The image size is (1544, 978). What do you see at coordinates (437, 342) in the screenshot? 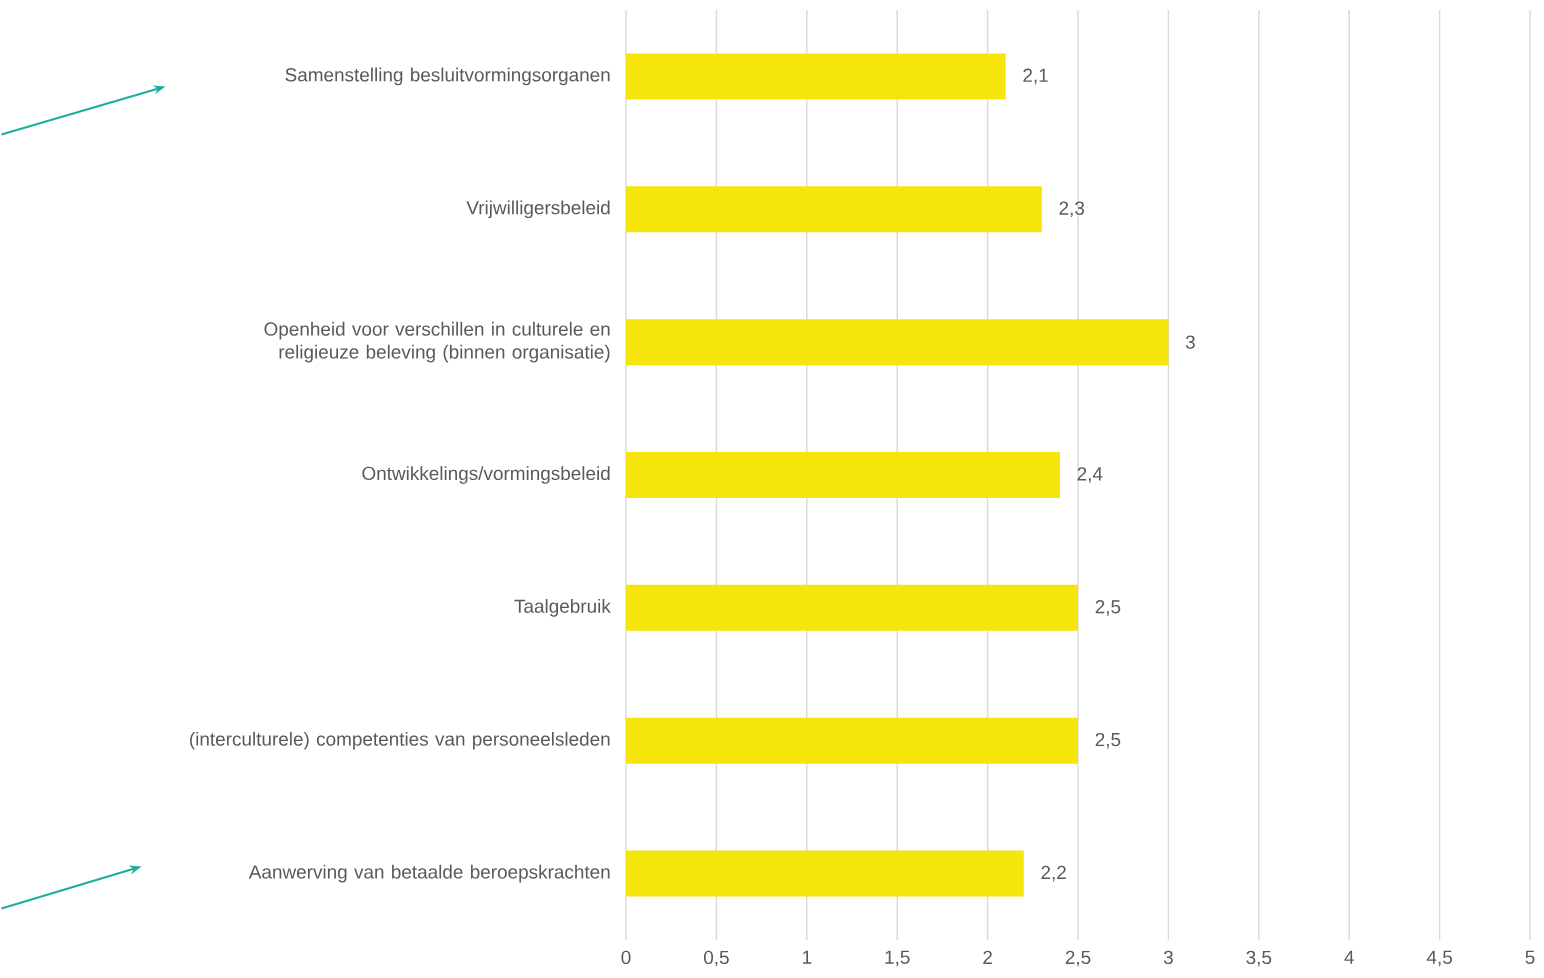
I see `y-tick-label: Openheid voor verschillen in culturele en religieuze beleving (binnen organisatie)` at bounding box center [437, 342].